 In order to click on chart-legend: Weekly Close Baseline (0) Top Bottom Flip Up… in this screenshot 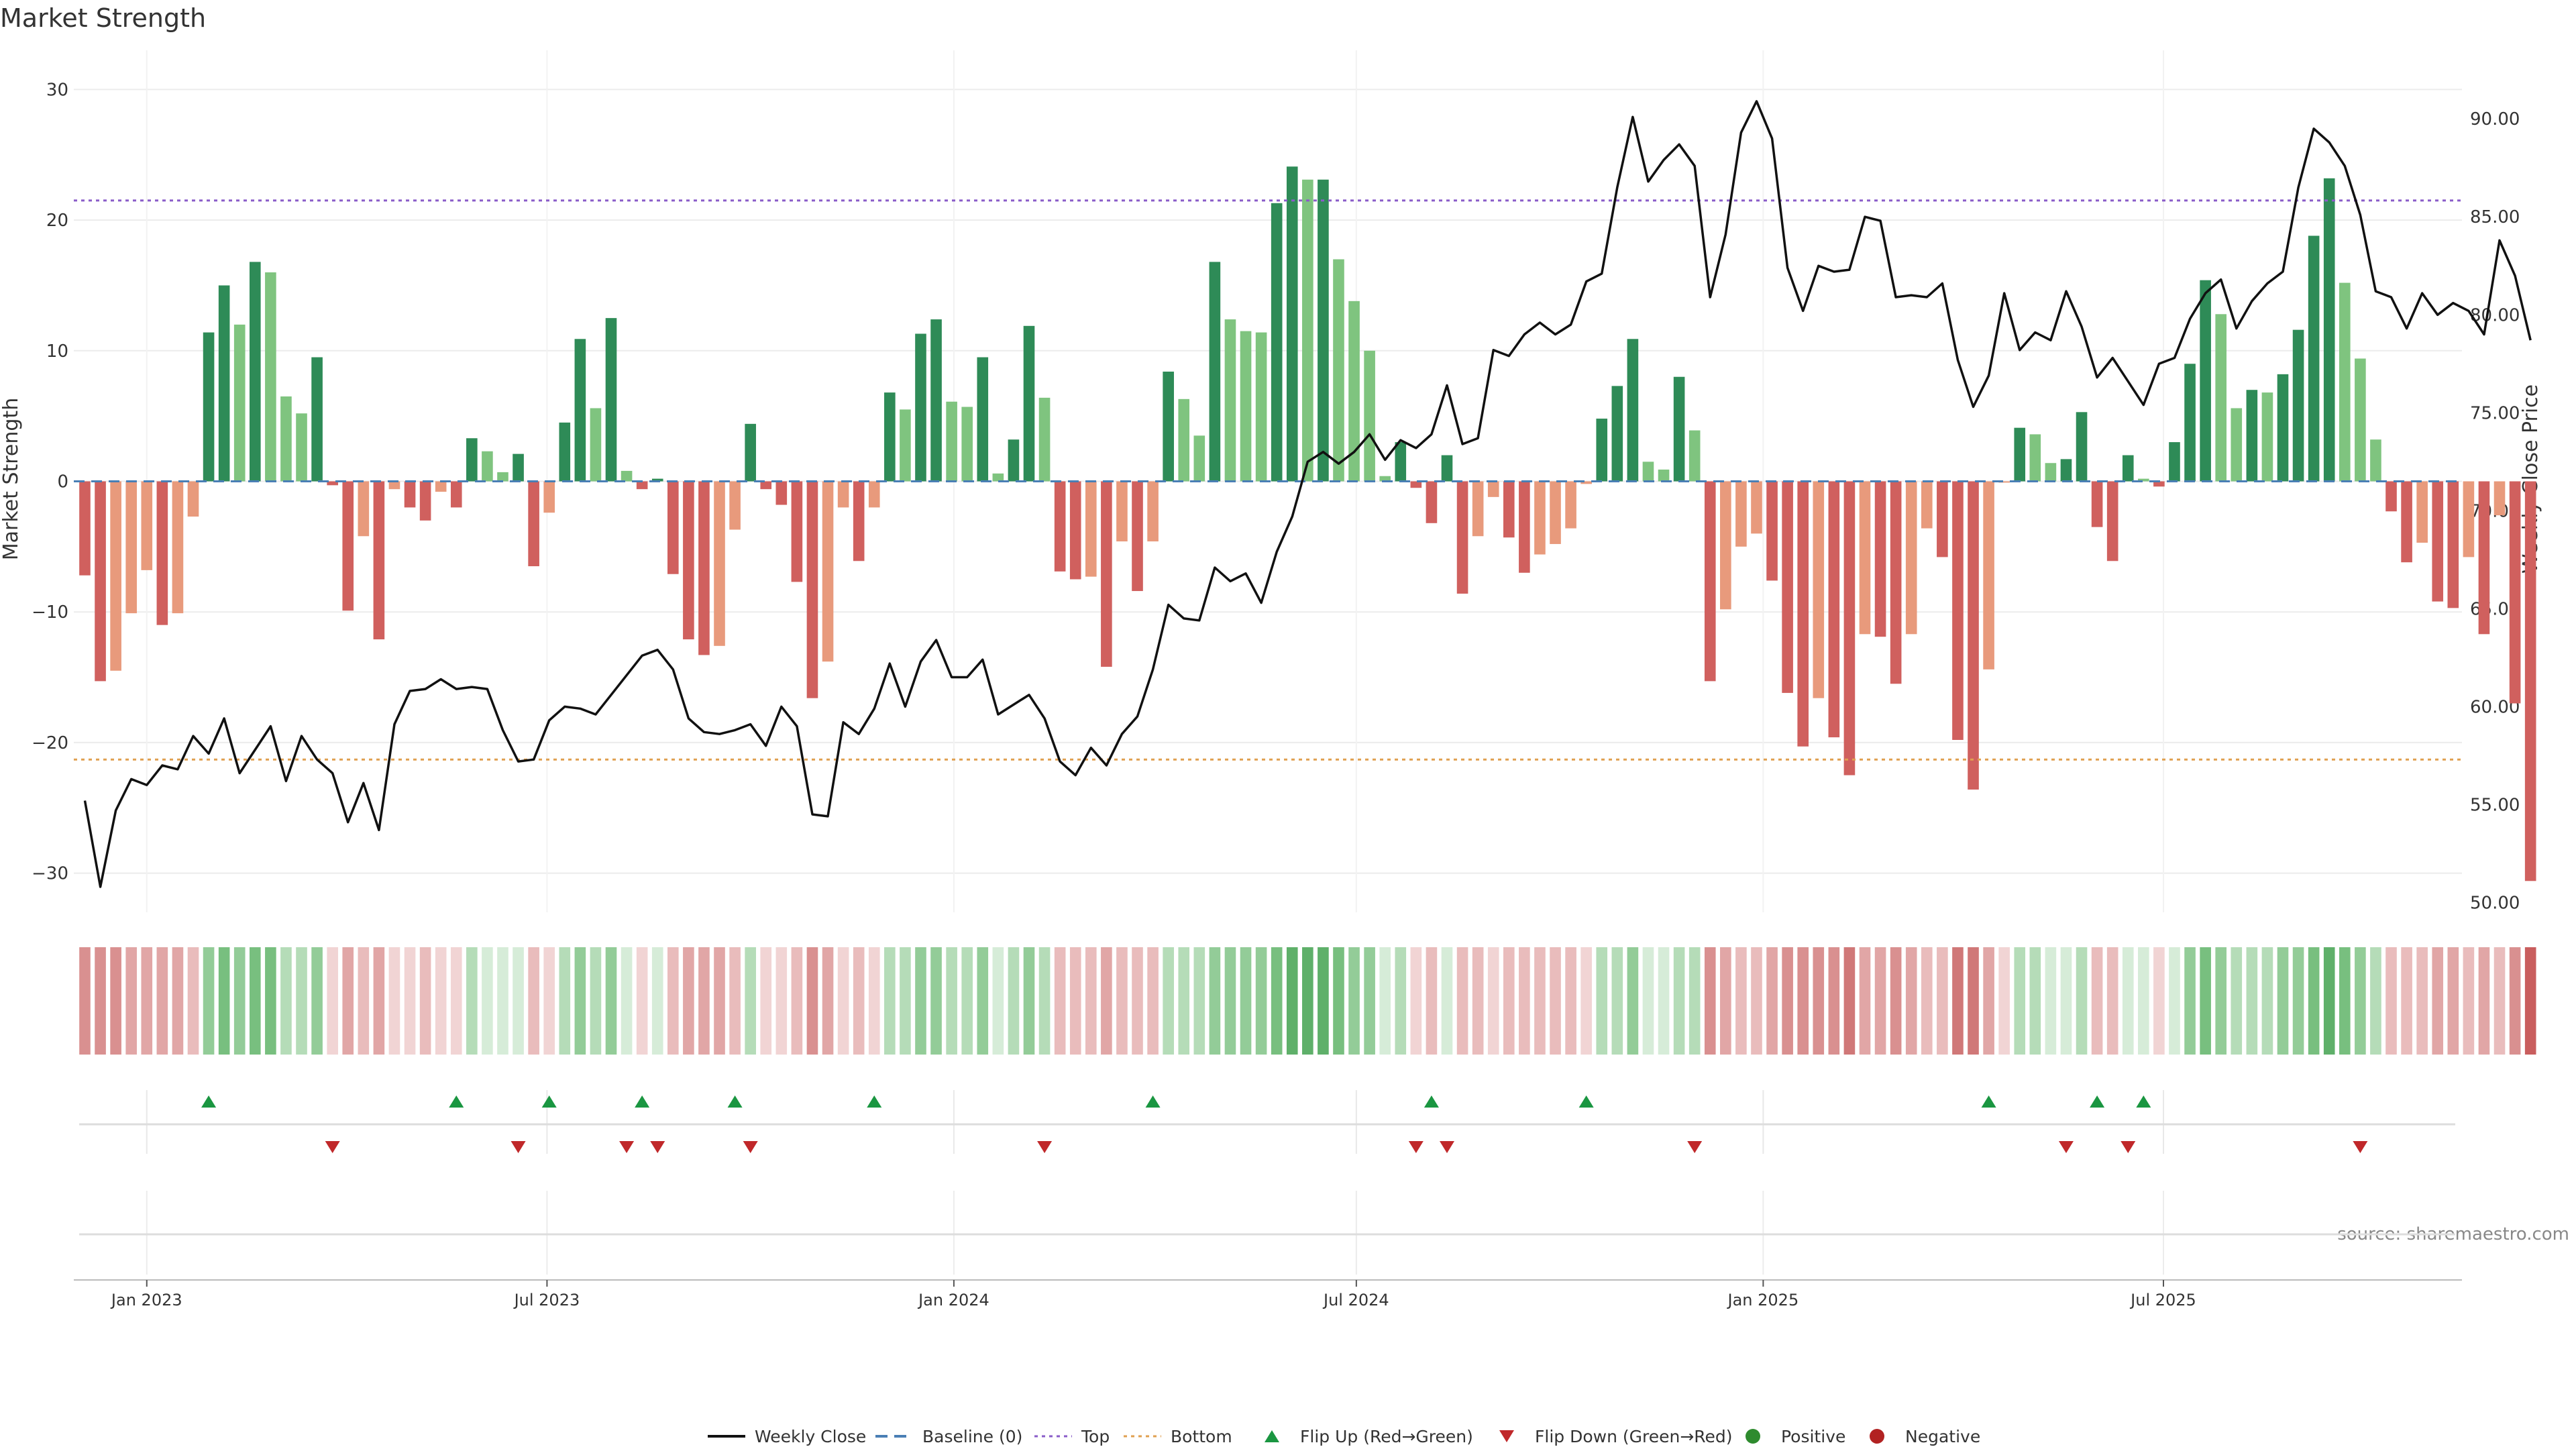, I will do `click(1344, 1436)`.